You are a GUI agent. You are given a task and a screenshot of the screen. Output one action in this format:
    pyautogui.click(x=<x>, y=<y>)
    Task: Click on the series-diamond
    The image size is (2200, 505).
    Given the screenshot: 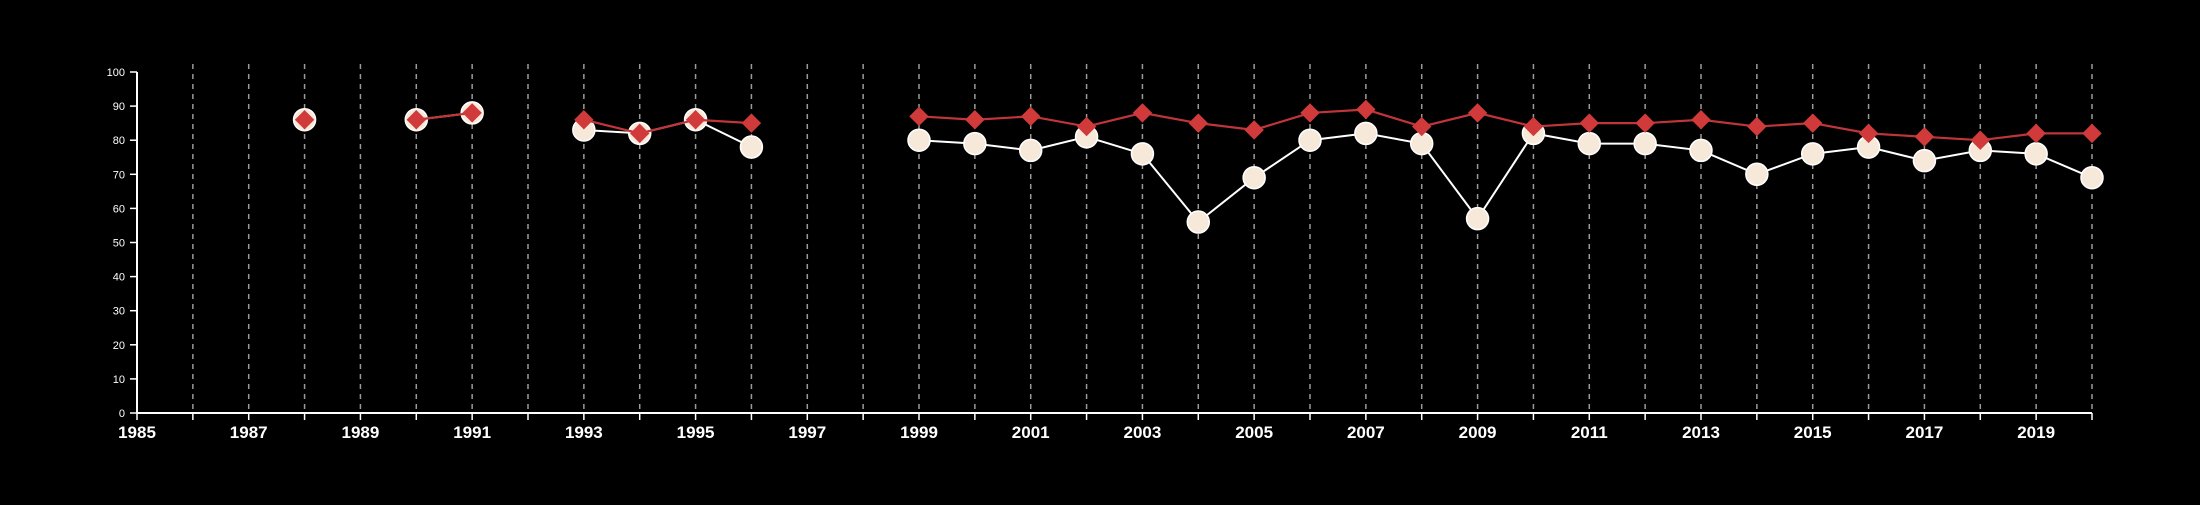 What is the action you would take?
    pyautogui.click(x=1198, y=124)
    